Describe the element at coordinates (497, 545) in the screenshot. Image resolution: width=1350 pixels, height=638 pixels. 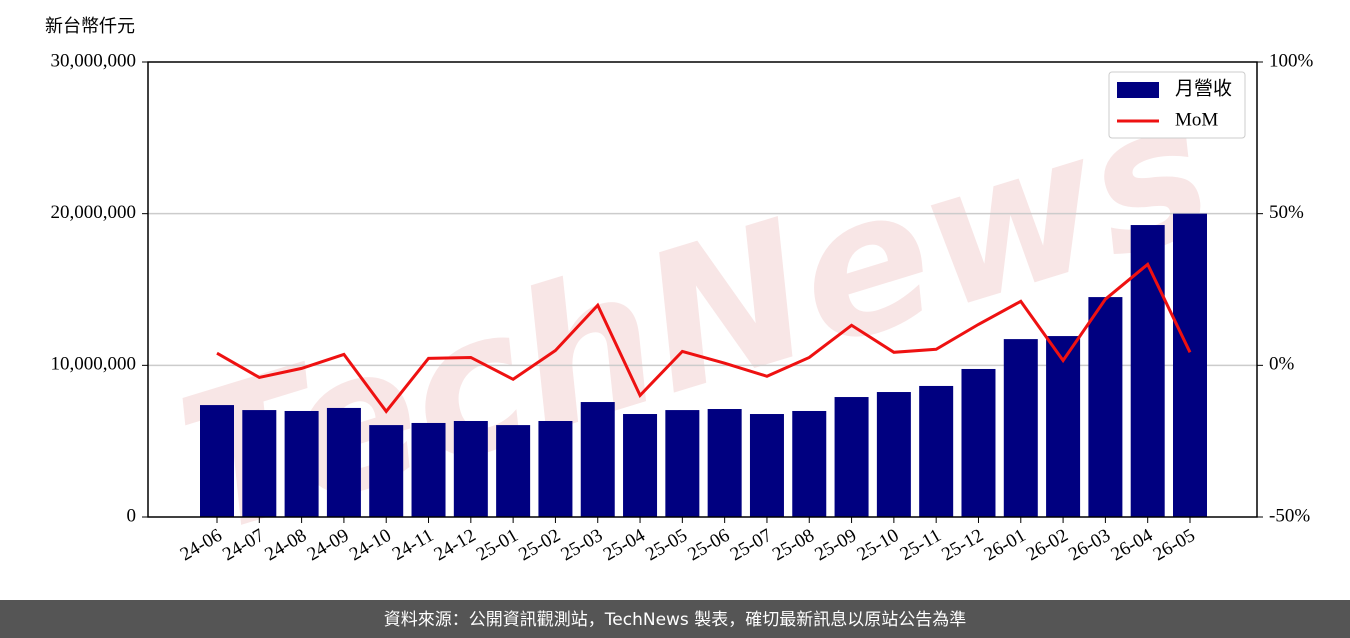
I see `x-tick-label: 25-01` at that location.